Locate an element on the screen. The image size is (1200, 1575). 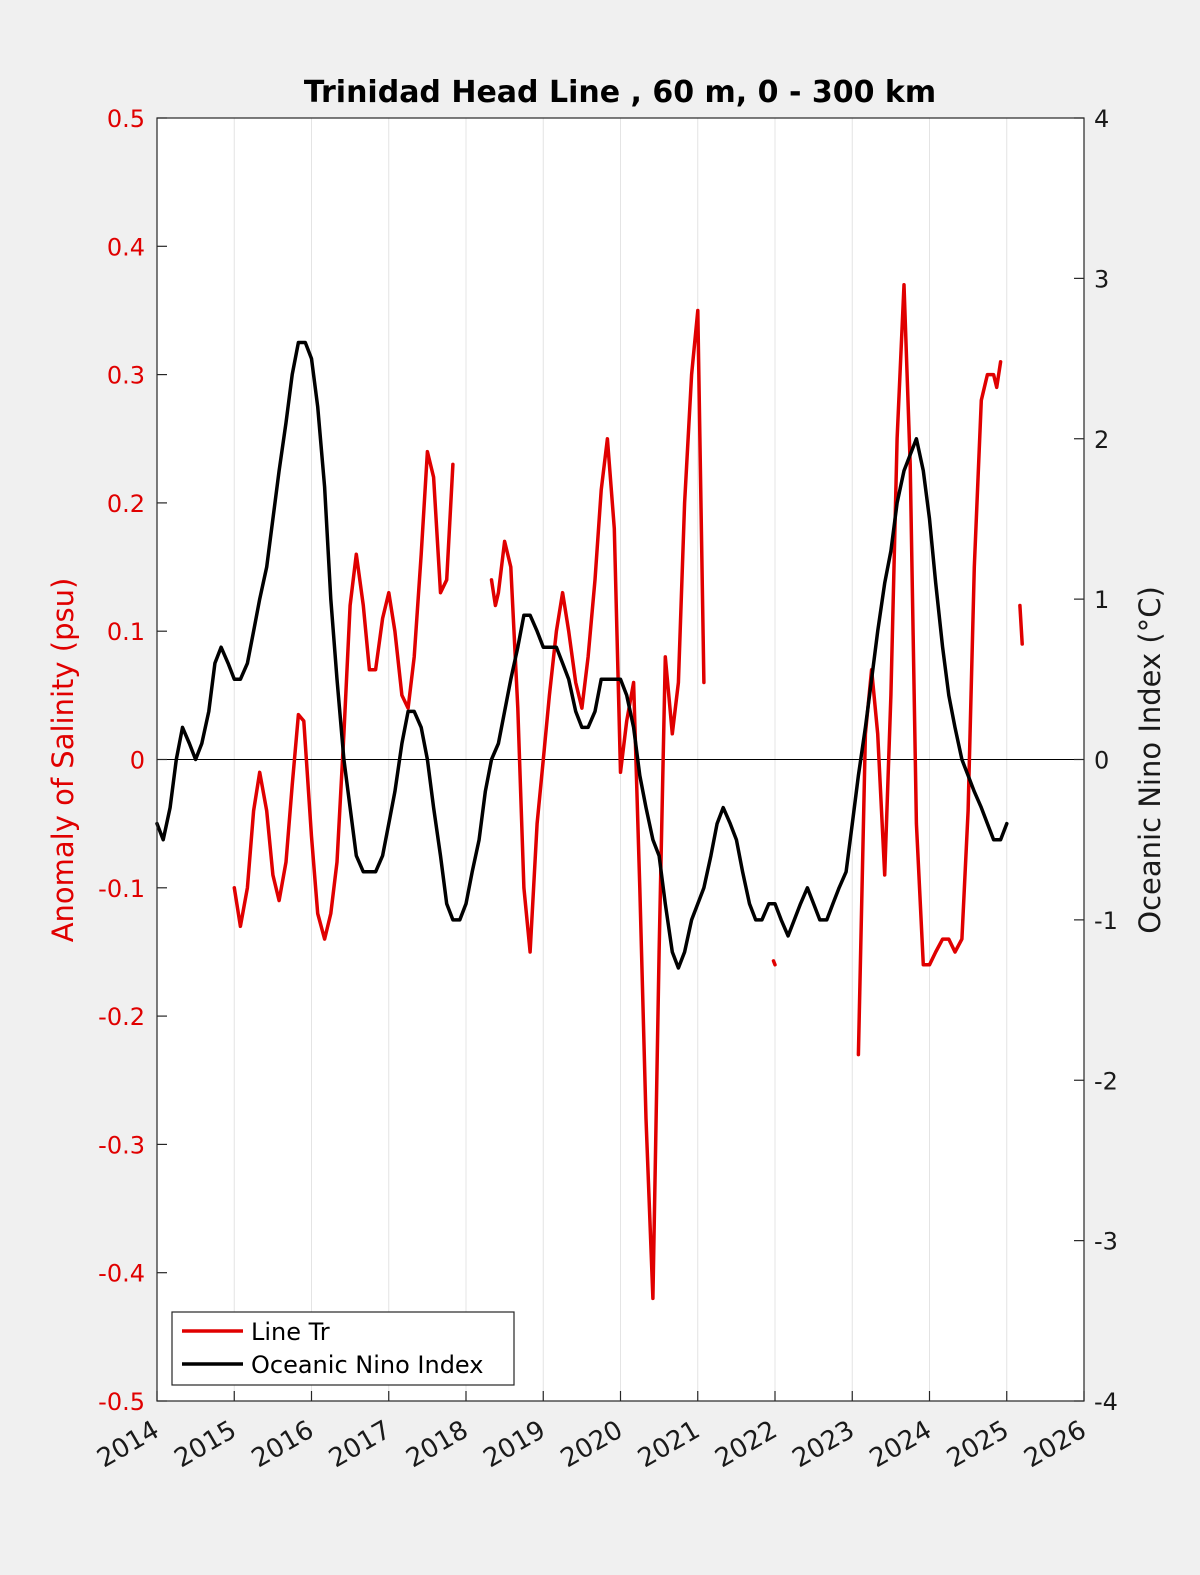
left-y-tick-label: 0 is located at coordinates (137, 761).